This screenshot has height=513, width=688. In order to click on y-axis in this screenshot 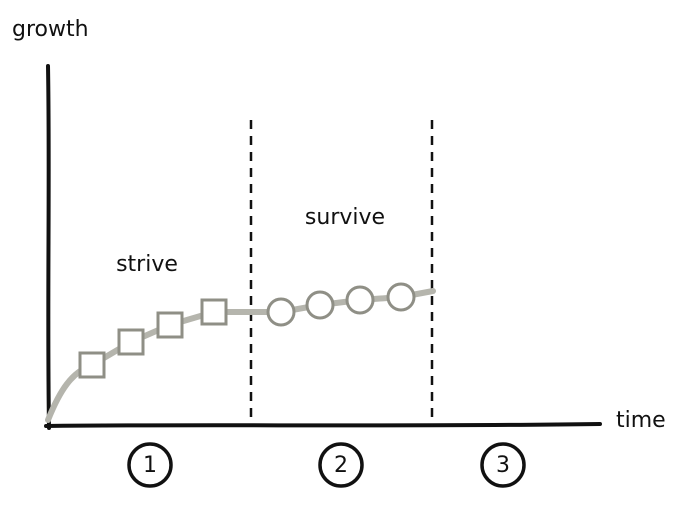, I will do `click(48, 247)`.